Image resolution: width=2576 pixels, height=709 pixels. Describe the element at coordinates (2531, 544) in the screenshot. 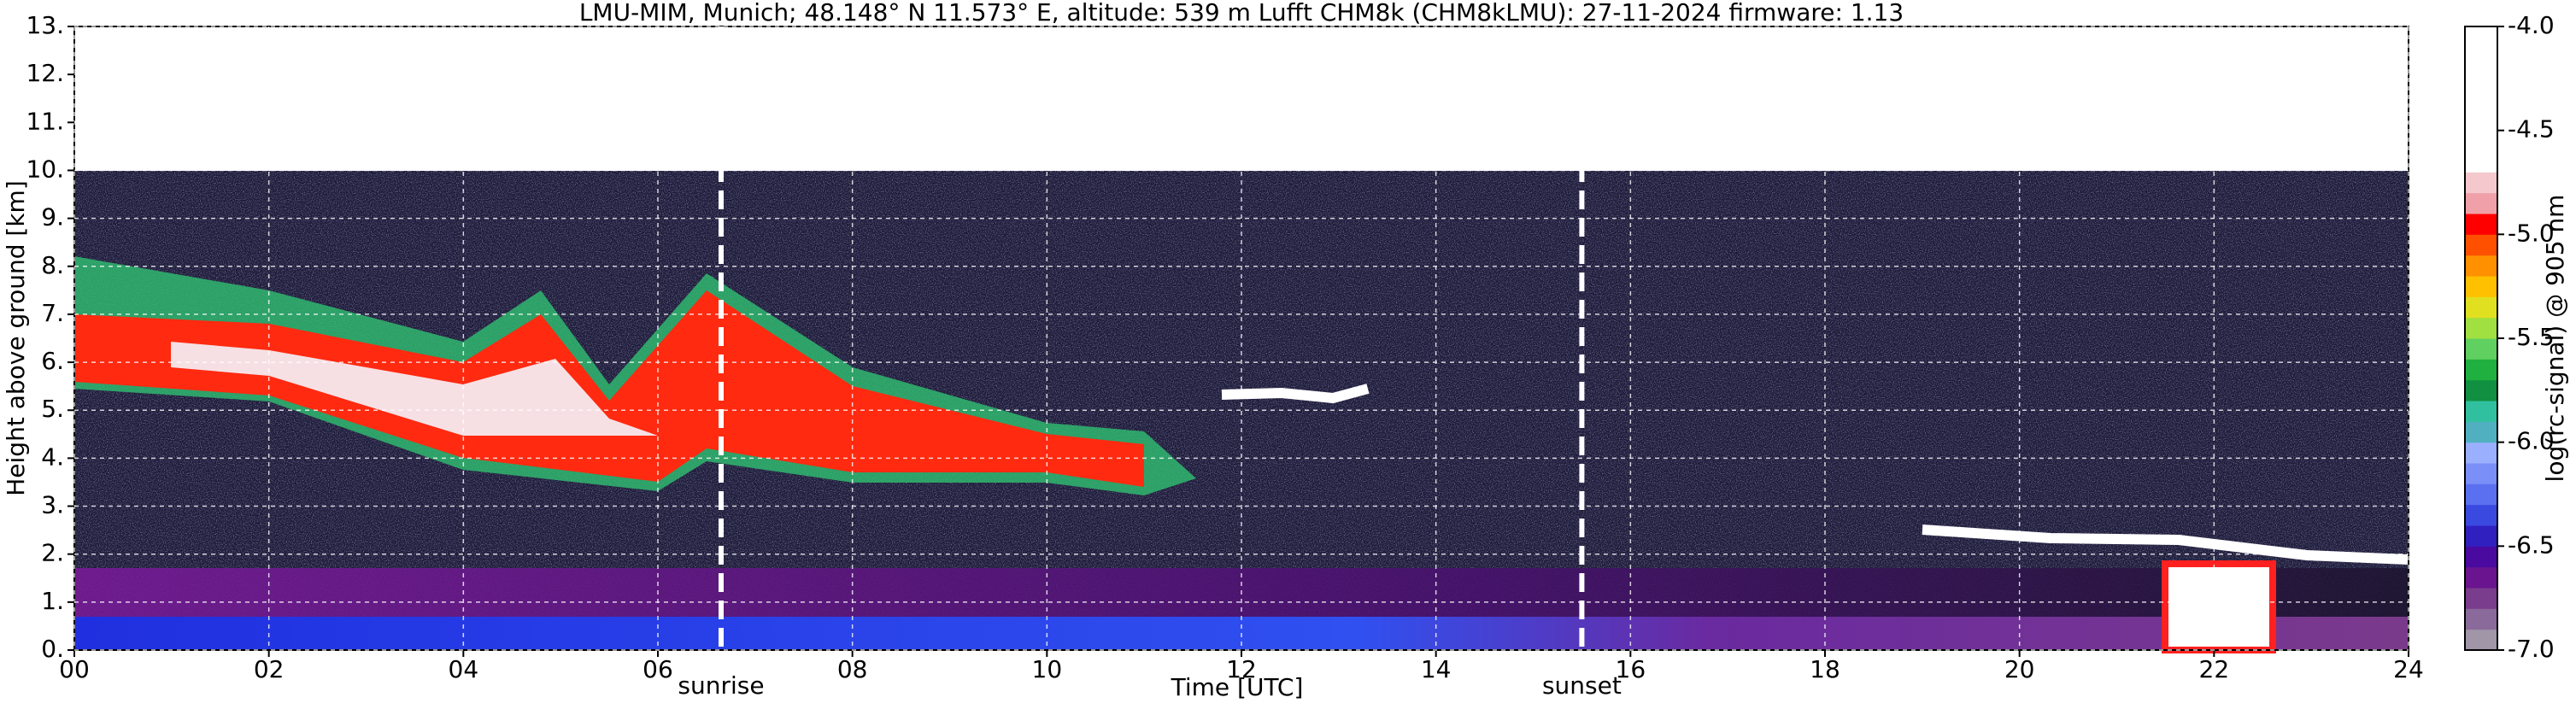

I see `colorbar-tick-label: -6.5` at that location.